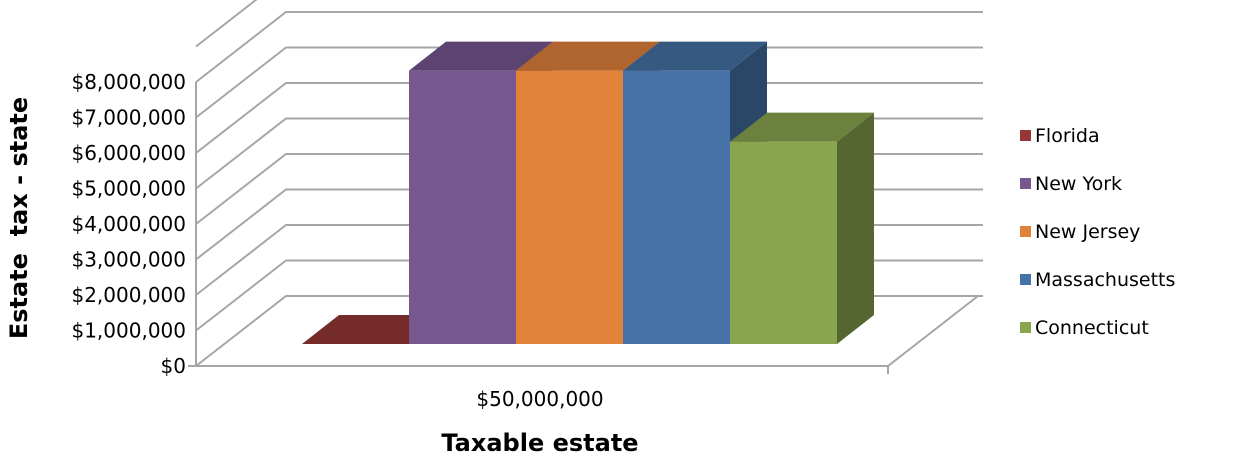 The image size is (1248, 460). What do you see at coordinates (1067, 136) in the screenshot?
I see `legend-label: Florida` at bounding box center [1067, 136].